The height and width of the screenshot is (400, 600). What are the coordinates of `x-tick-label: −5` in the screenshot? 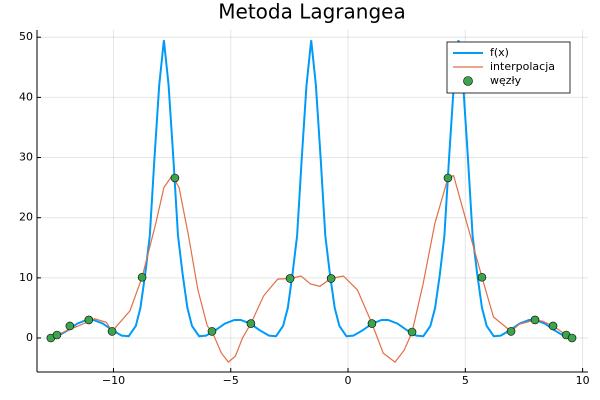 It's located at (231, 380).